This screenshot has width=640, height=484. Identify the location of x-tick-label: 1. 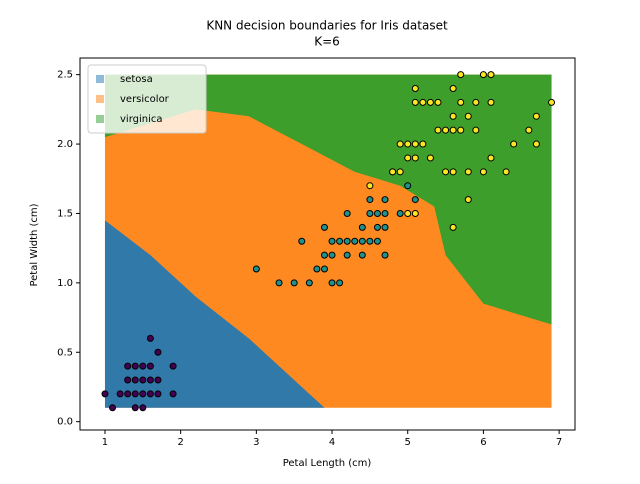
(105, 442).